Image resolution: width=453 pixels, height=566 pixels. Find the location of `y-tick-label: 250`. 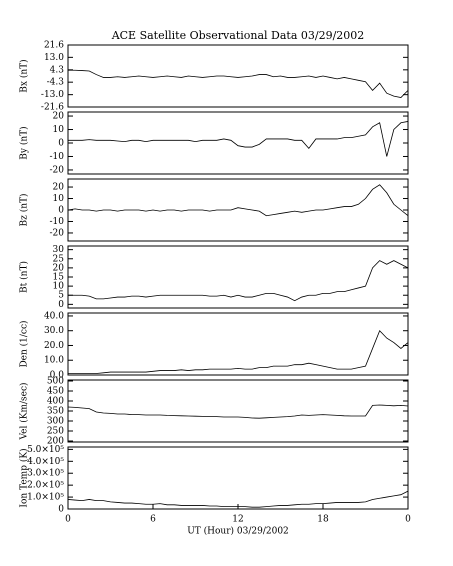

y-tick-label: 250 is located at coordinates (55, 432).